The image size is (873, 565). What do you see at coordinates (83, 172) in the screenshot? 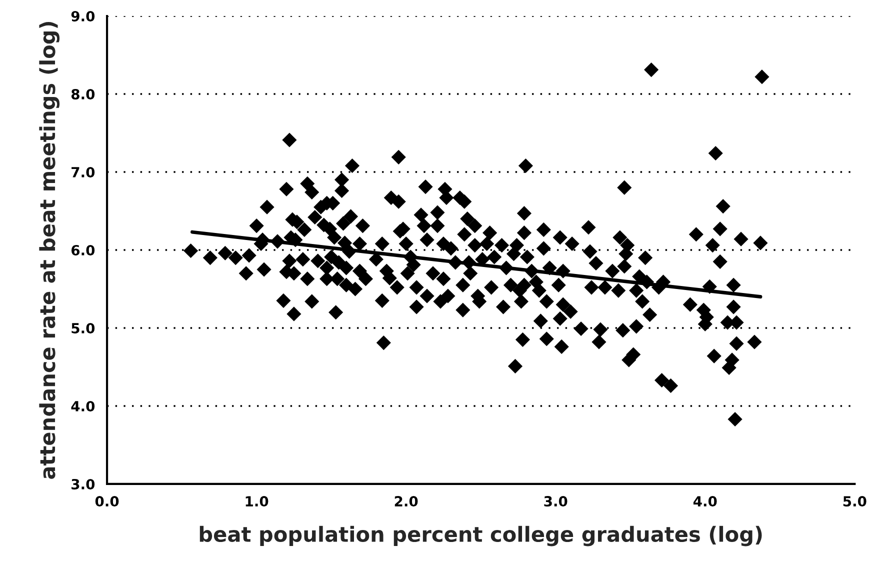
I see `y-tick-label: 7.0` at bounding box center [83, 172].